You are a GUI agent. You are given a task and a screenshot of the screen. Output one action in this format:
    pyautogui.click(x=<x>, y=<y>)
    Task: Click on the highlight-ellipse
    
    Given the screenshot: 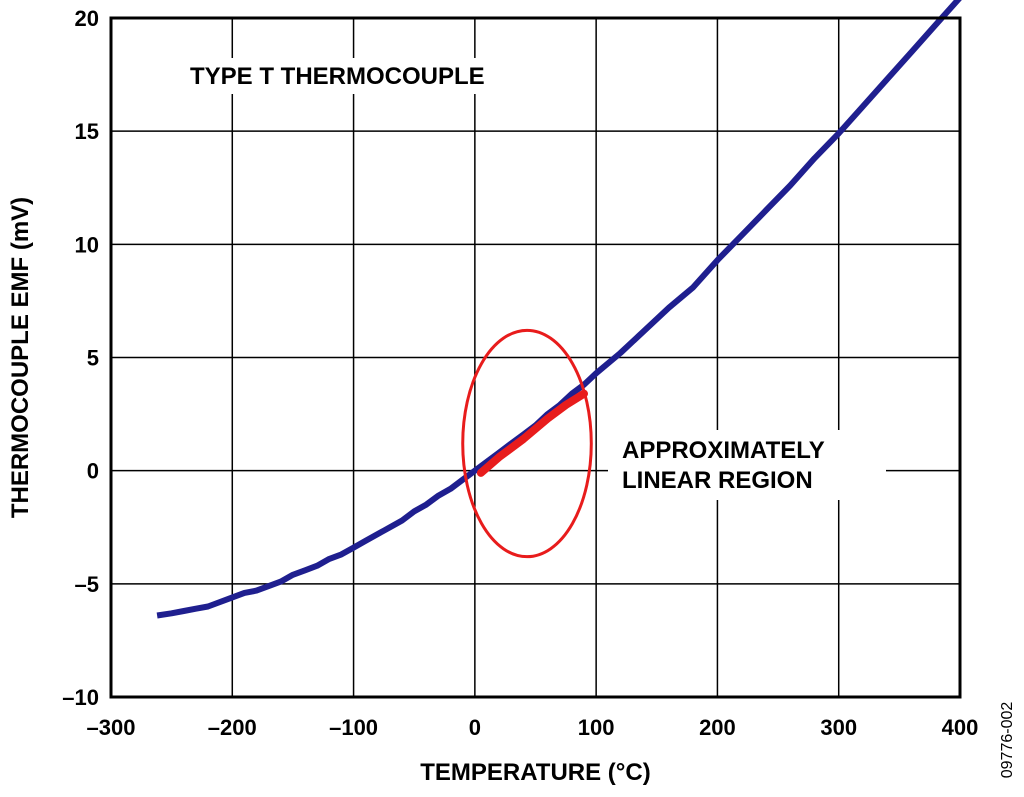 What is the action you would take?
    pyautogui.click(x=527, y=443)
    